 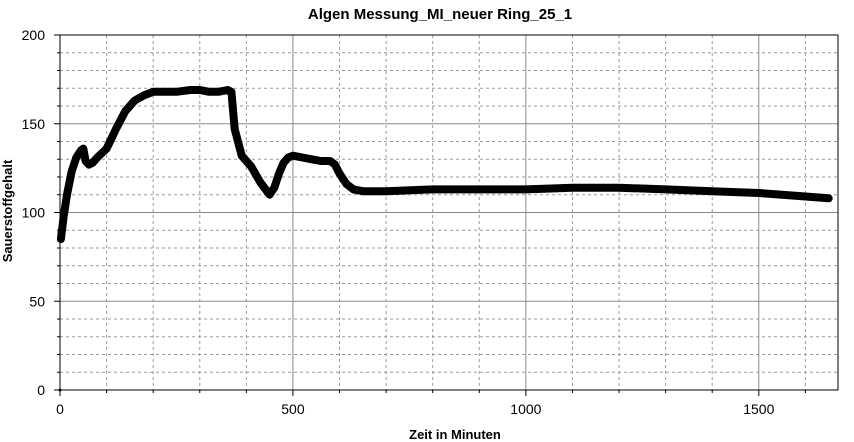 I want to click on x-axis-ticks: 0 500 1000 1500, so click(x=431, y=403).